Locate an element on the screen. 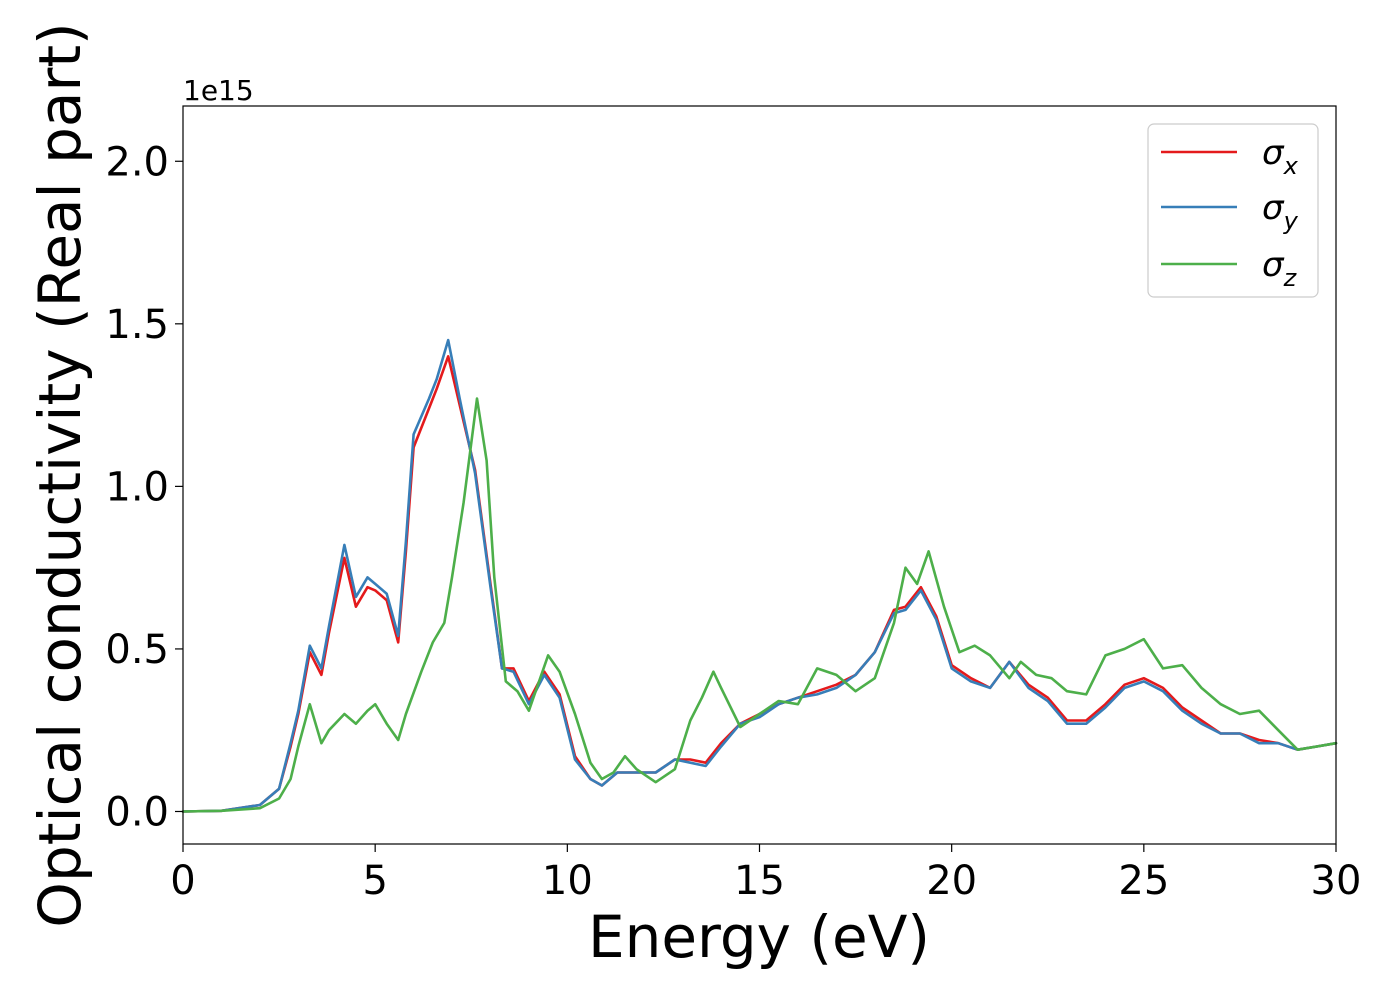  y-tick-label: 2.0 is located at coordinates (137, 162).